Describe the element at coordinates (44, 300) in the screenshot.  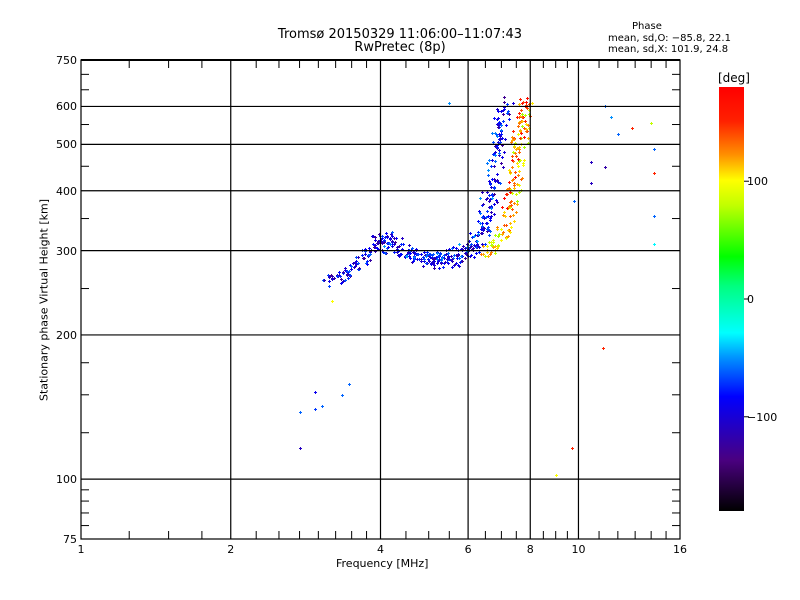
I see `y-axis-label: Stationary phase Virtual Height [km]` at that location.